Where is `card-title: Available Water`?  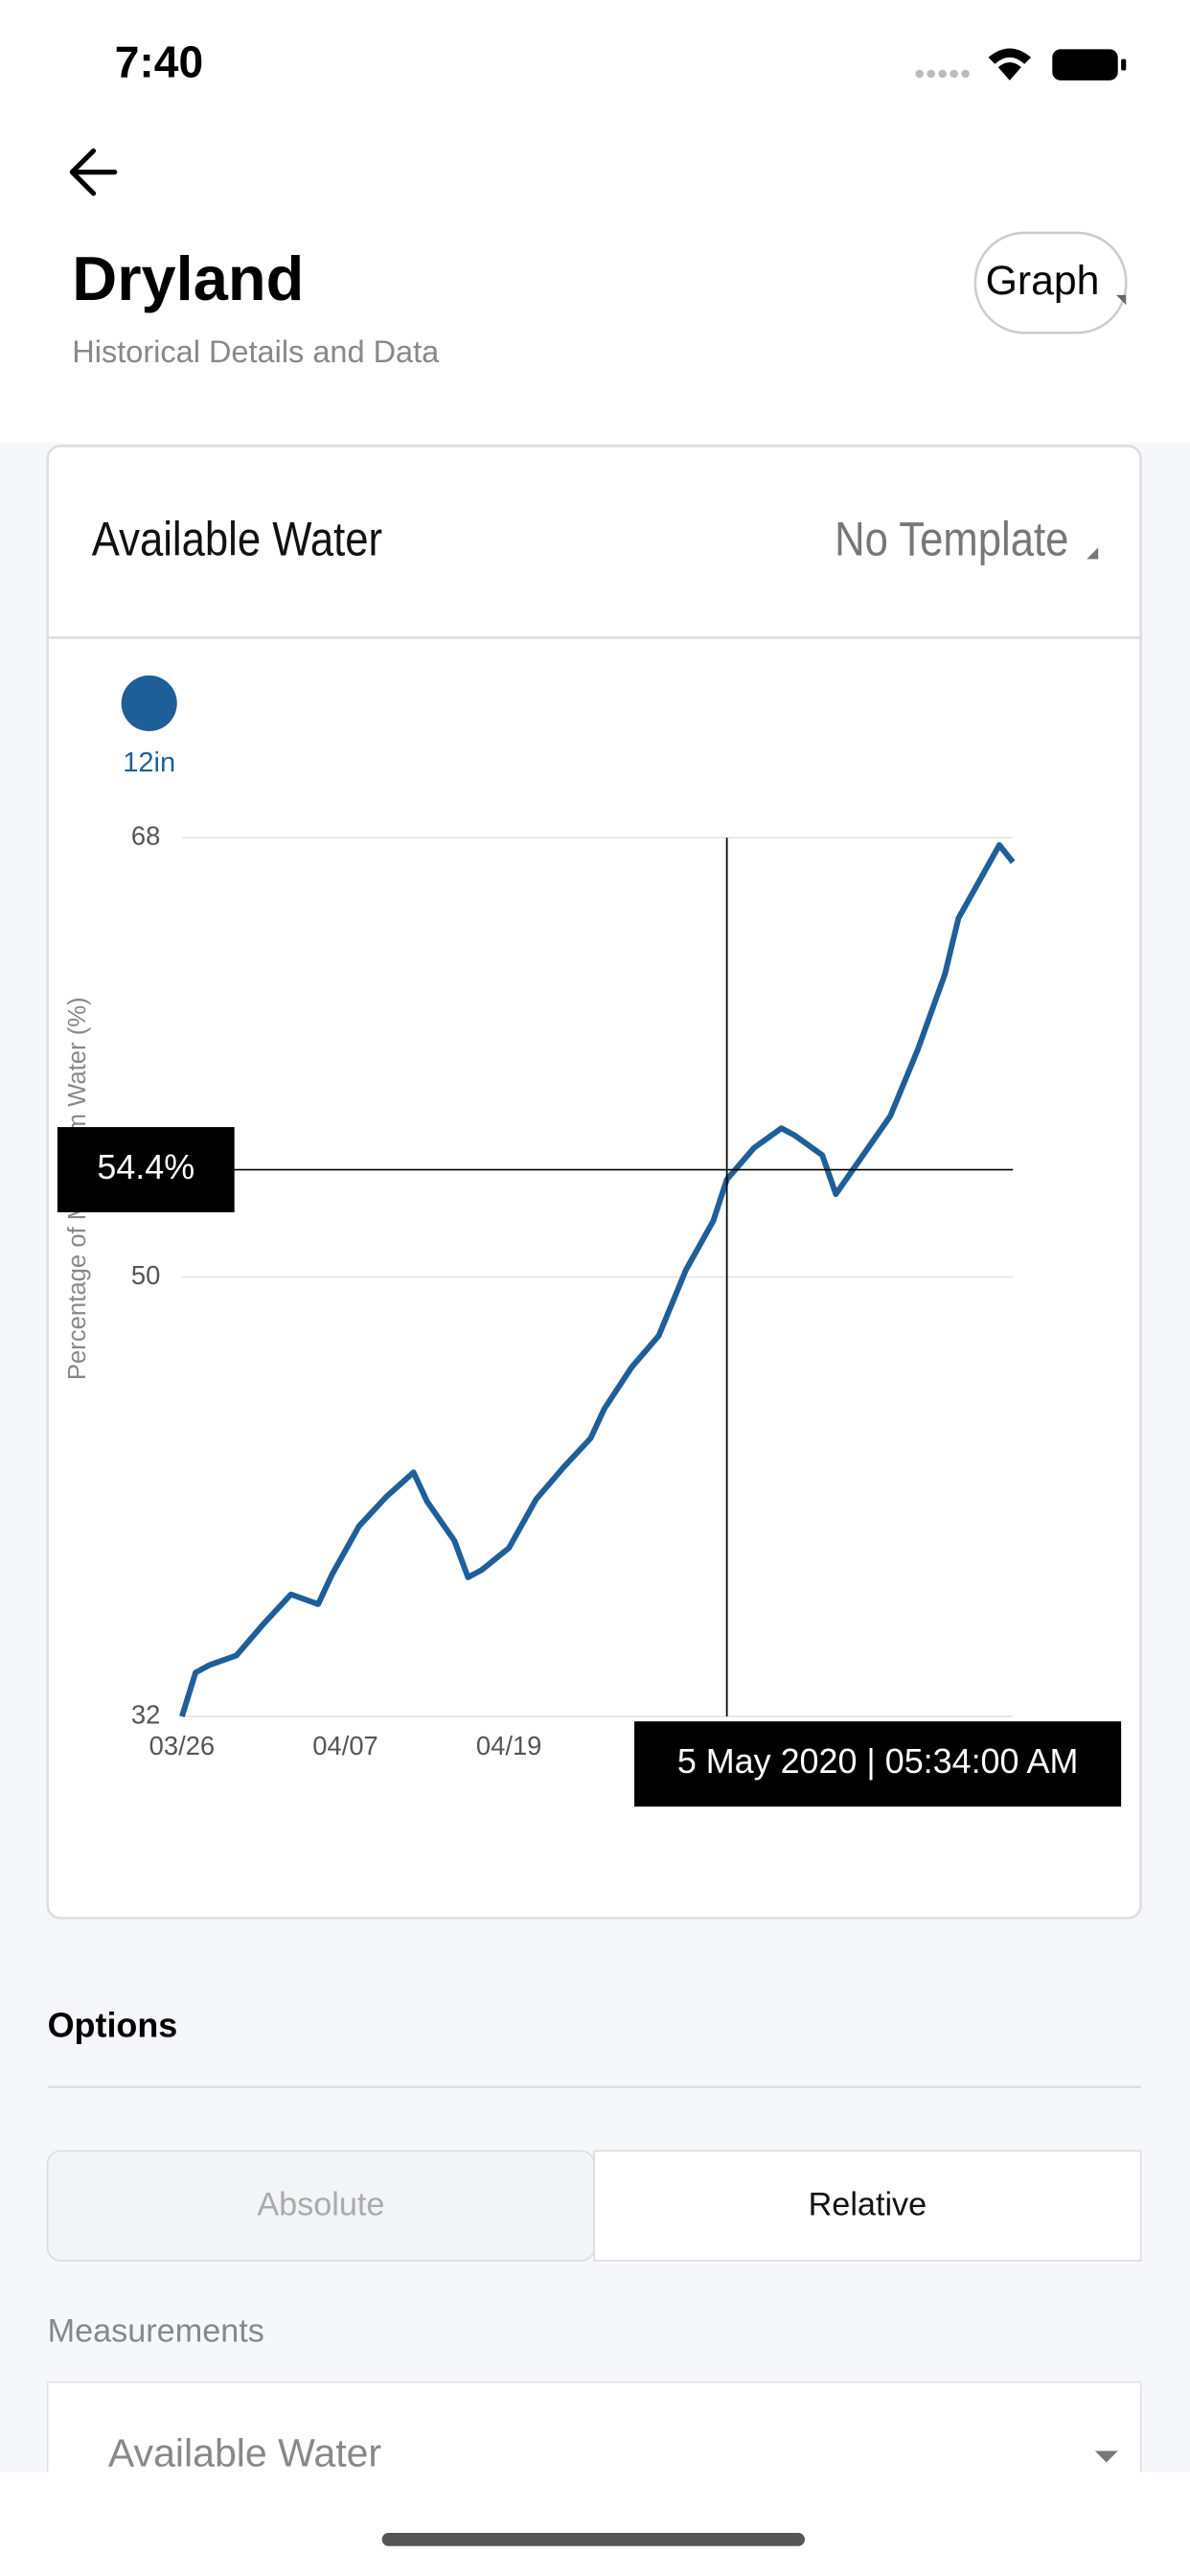
card-title: Available Water is located at coordinates (237, 539).